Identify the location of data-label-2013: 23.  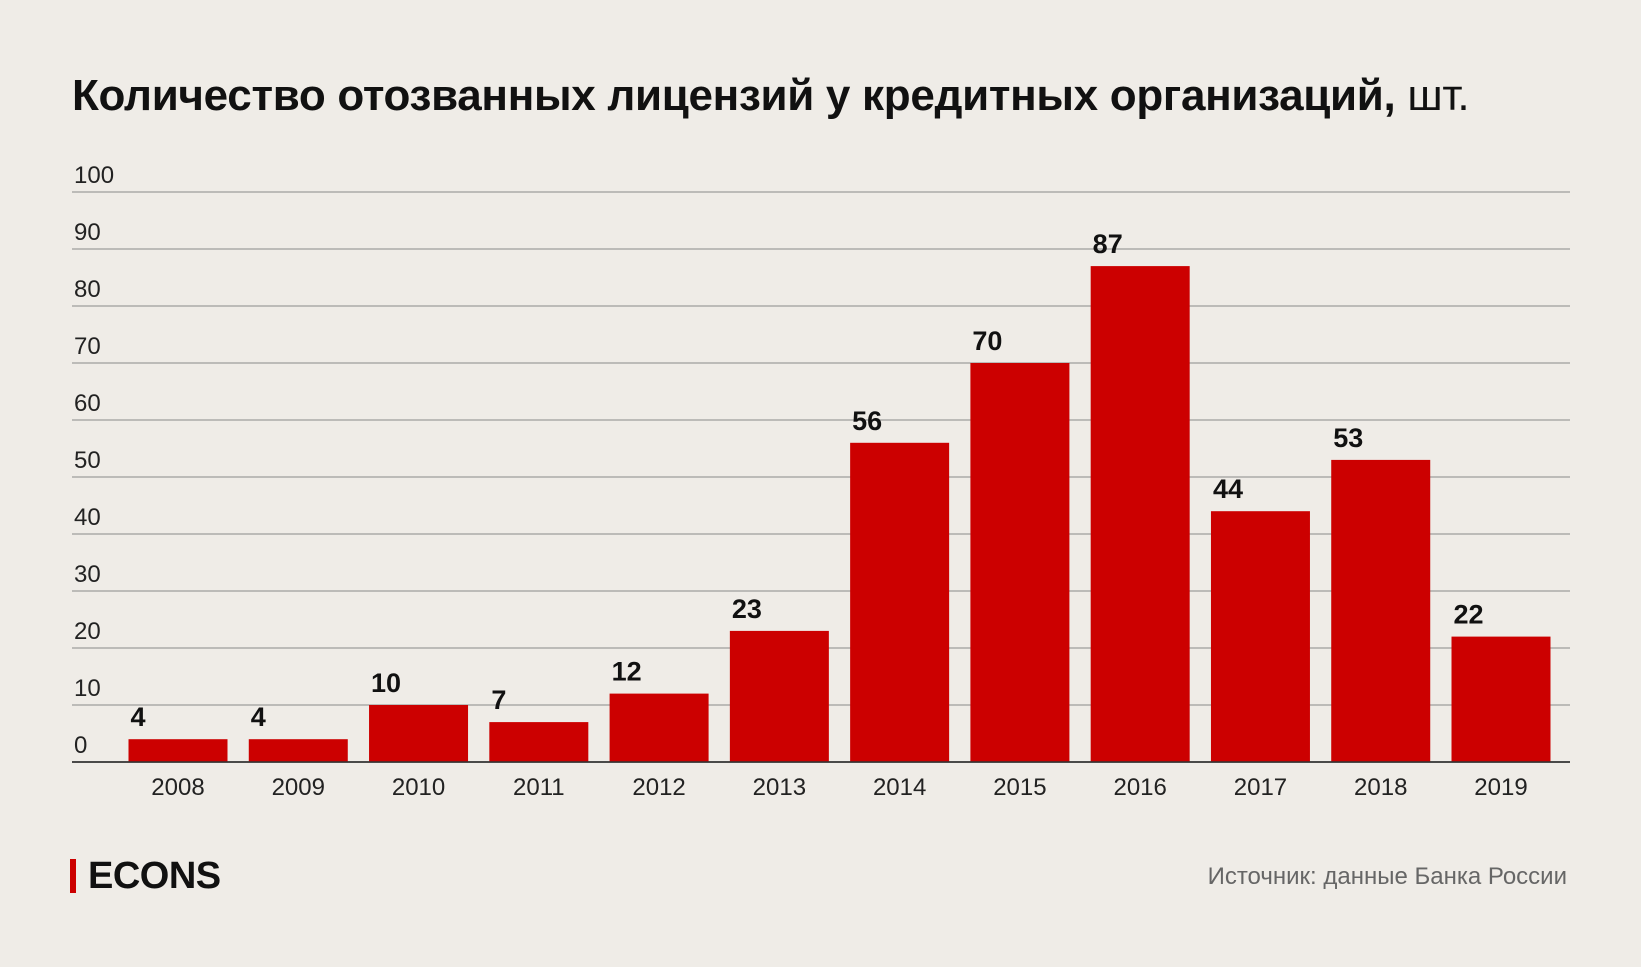
(747, 609).